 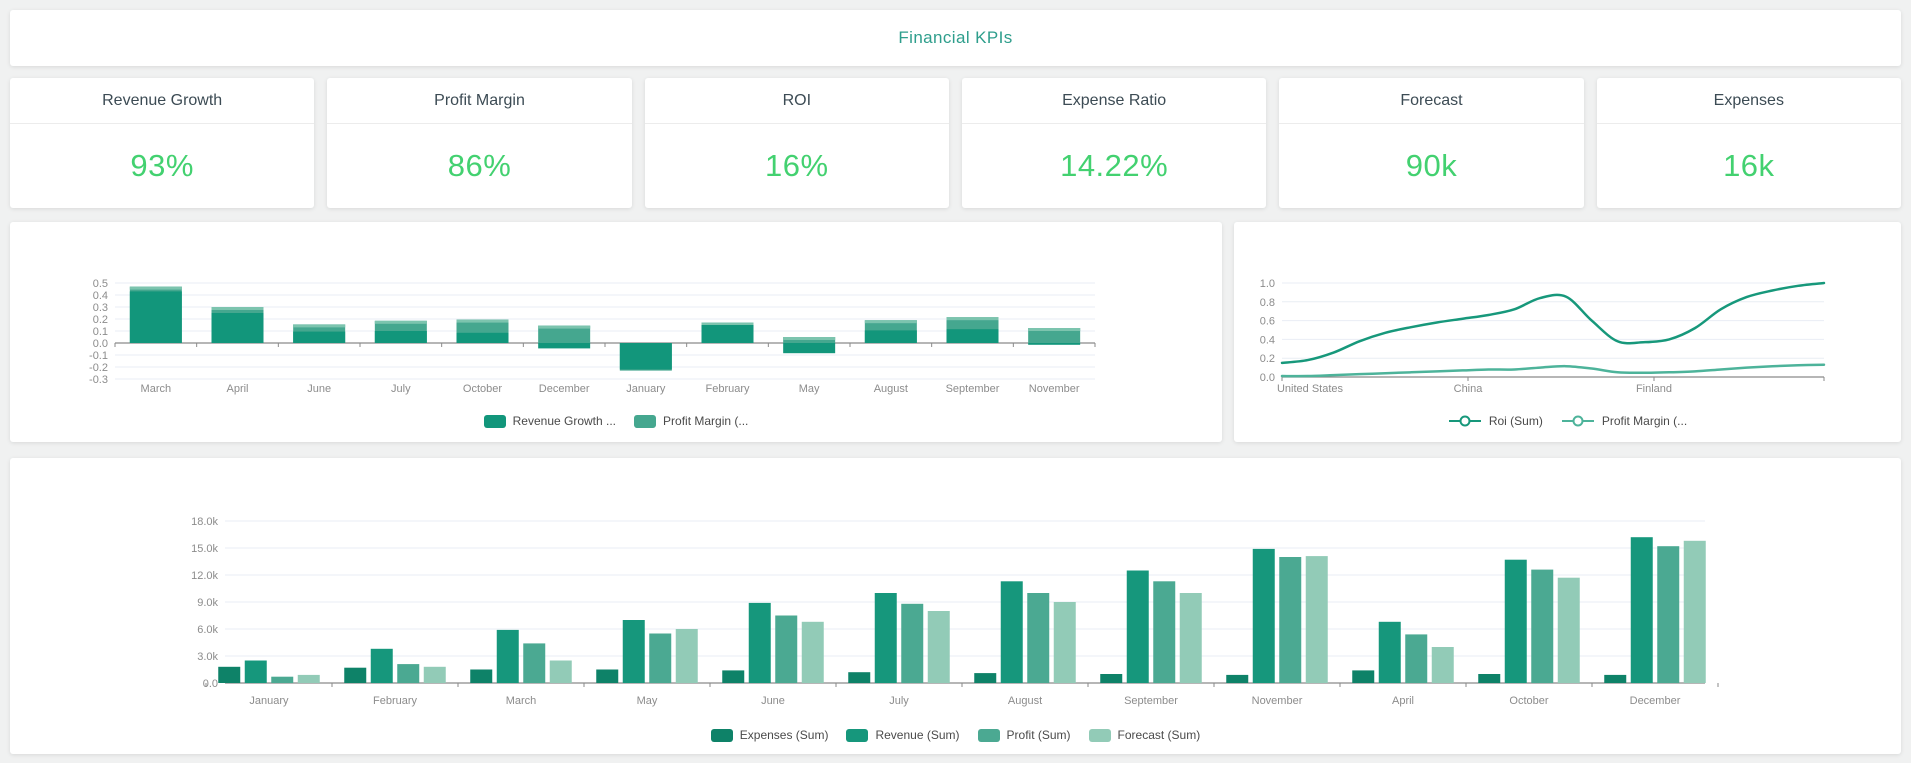 What do you see at coordinates (1749, 165) in the screenshot?
I see `kpi-value: 16k` at bounding box center [1749, 165].